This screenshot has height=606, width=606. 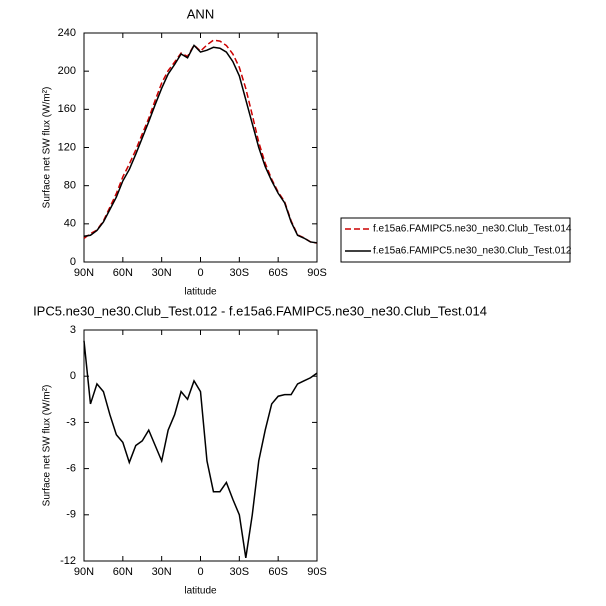 What do you see at coordinates (71, 469) in the screenshot?
I see `y-tick-label: -6` at bounding box center [71, 469].